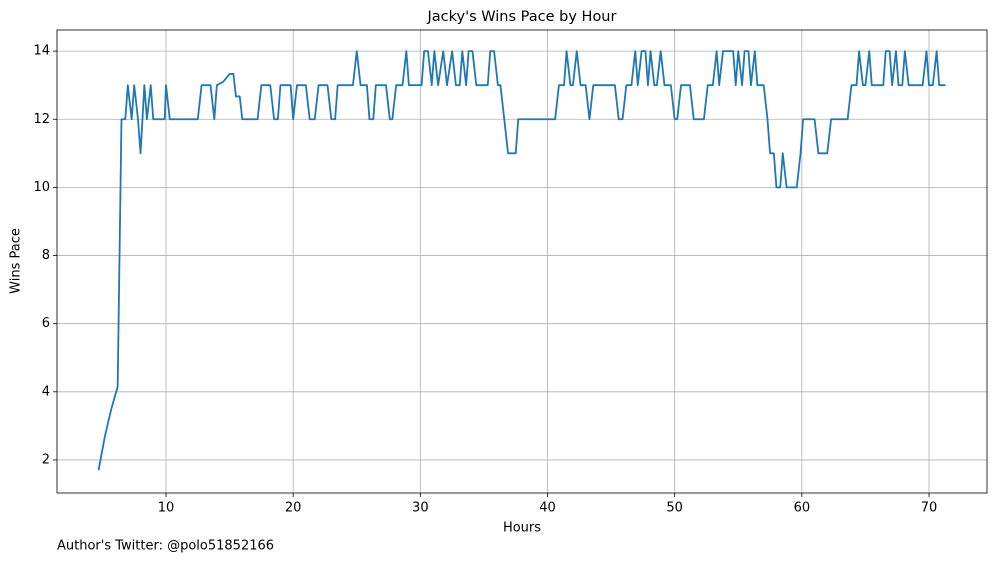 This screenshot has height=562, width=997. I want to click on x-tick-label: 60, so click(802, 508).